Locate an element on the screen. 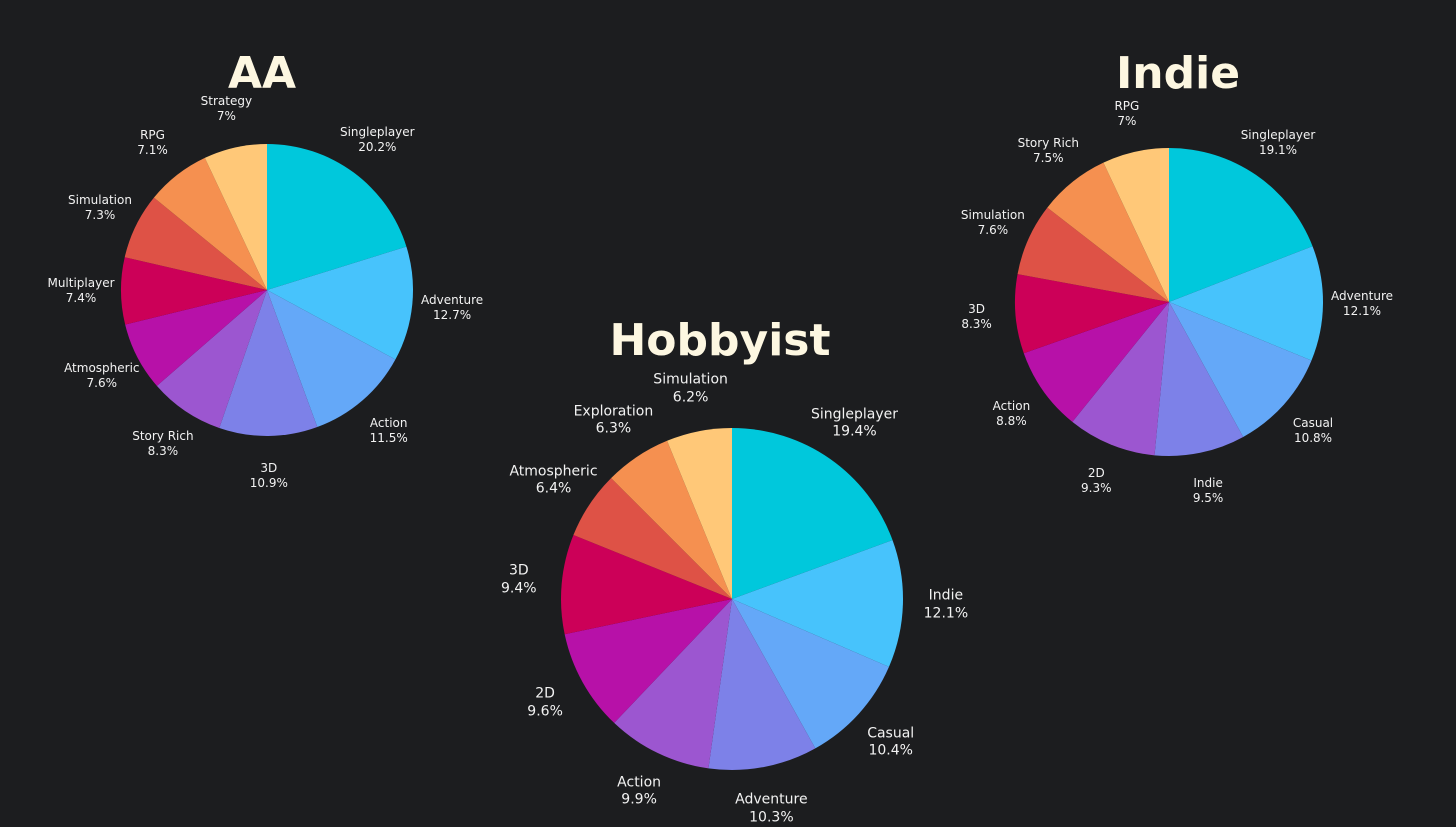 The height and width of the screenshot is (827, 1456). slice-percent: 10.4% is located at coordinates (890, 750).